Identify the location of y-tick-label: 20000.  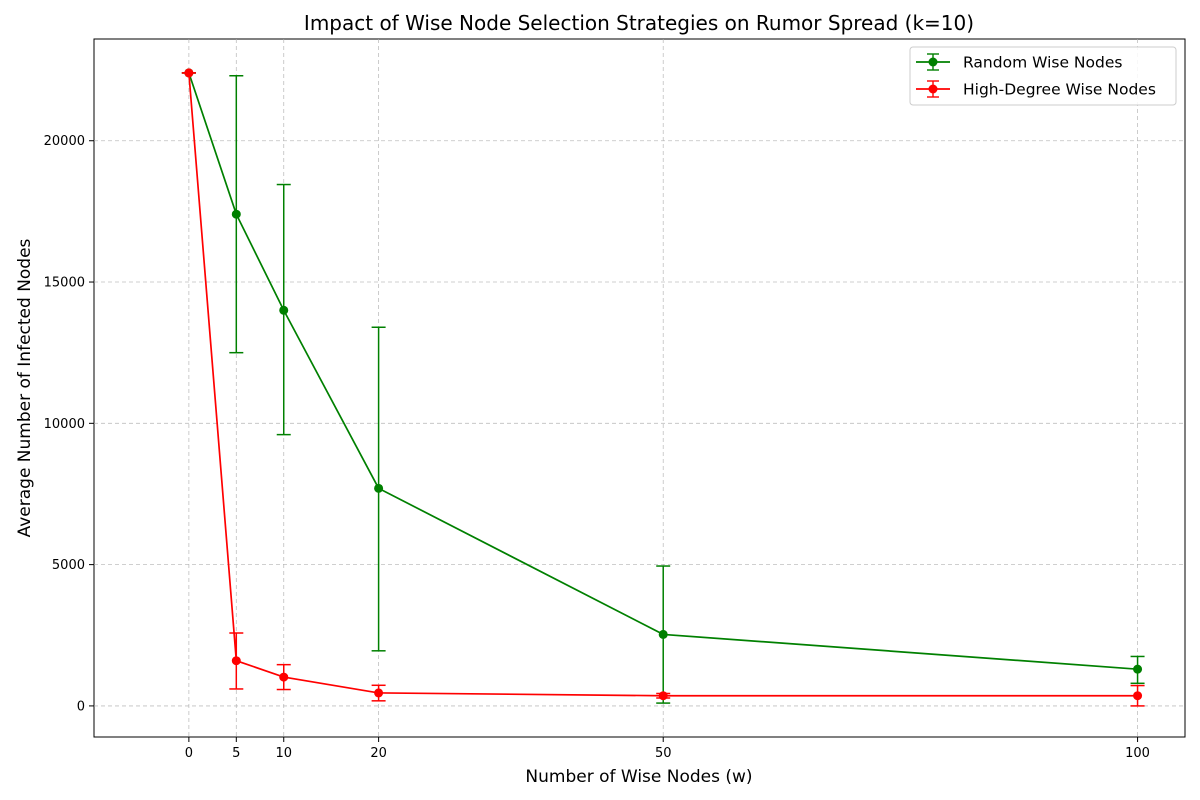
(64, 141).